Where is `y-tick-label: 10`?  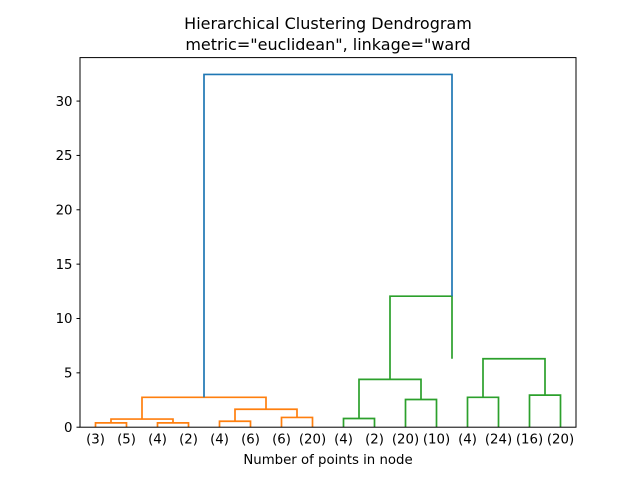 y-tick-label: 10 is located at coordinates (64, 319).